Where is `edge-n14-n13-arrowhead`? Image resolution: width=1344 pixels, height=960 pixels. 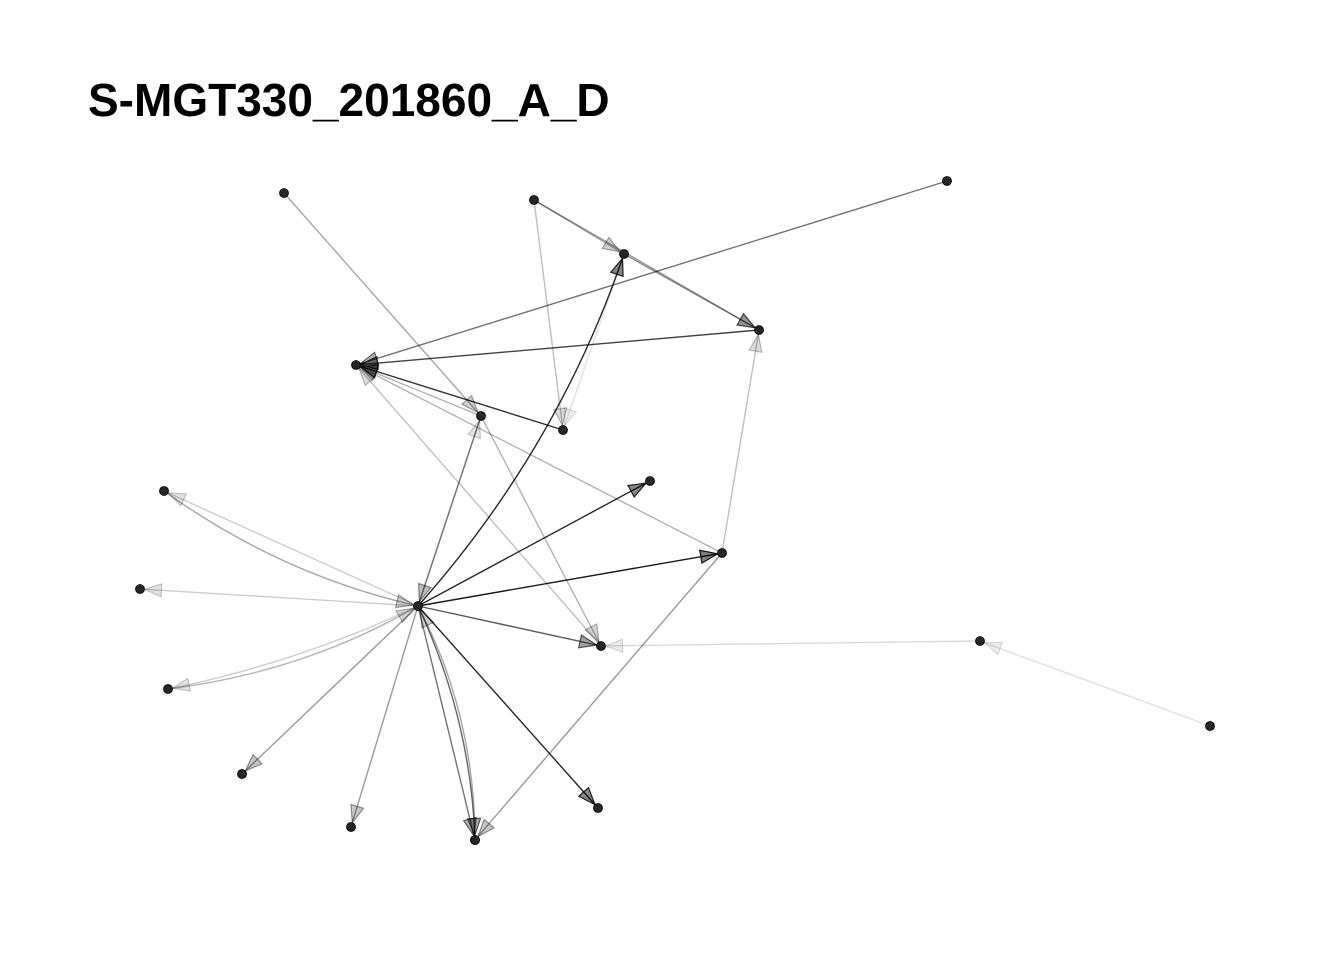 edge-n14-n13-arrowhead is located at coordinates (588, 641).